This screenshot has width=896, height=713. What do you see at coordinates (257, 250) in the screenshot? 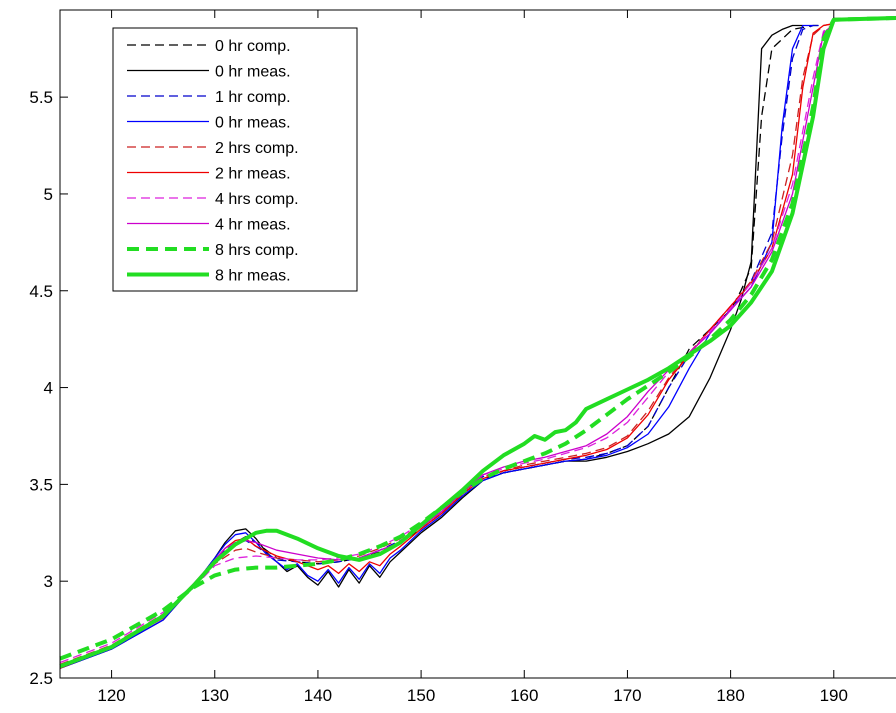
I see `legend-label-8: 8 hrs comp.` at bounding box center [257, 250].